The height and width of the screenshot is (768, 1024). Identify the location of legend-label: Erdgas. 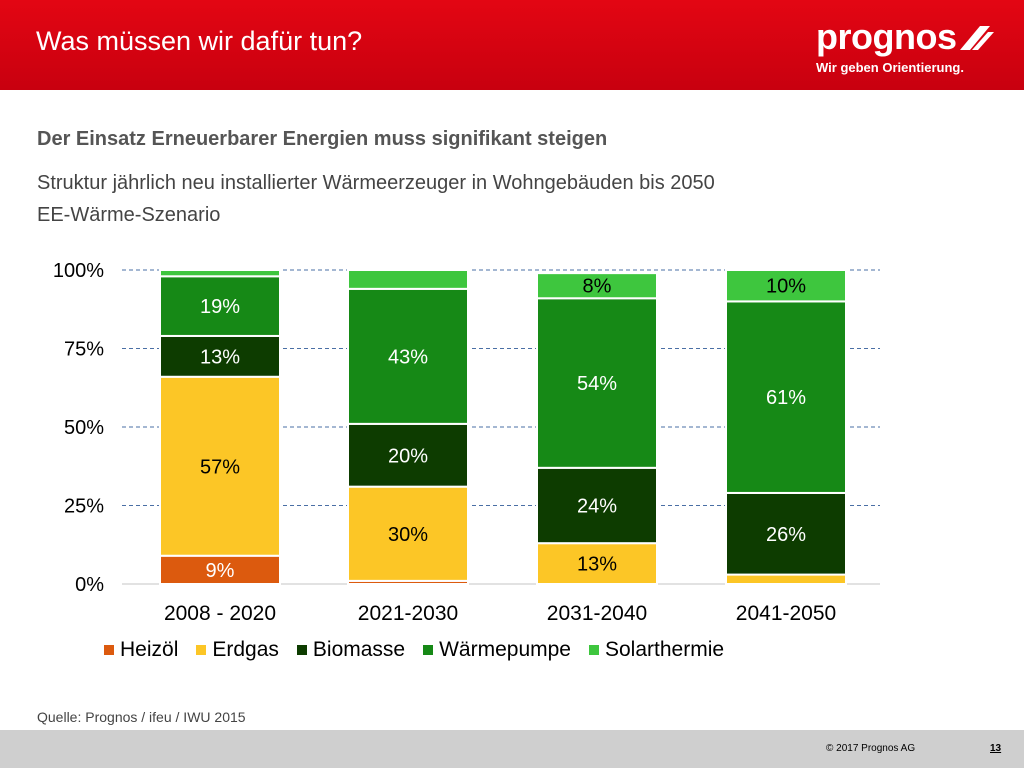
(245, 649).